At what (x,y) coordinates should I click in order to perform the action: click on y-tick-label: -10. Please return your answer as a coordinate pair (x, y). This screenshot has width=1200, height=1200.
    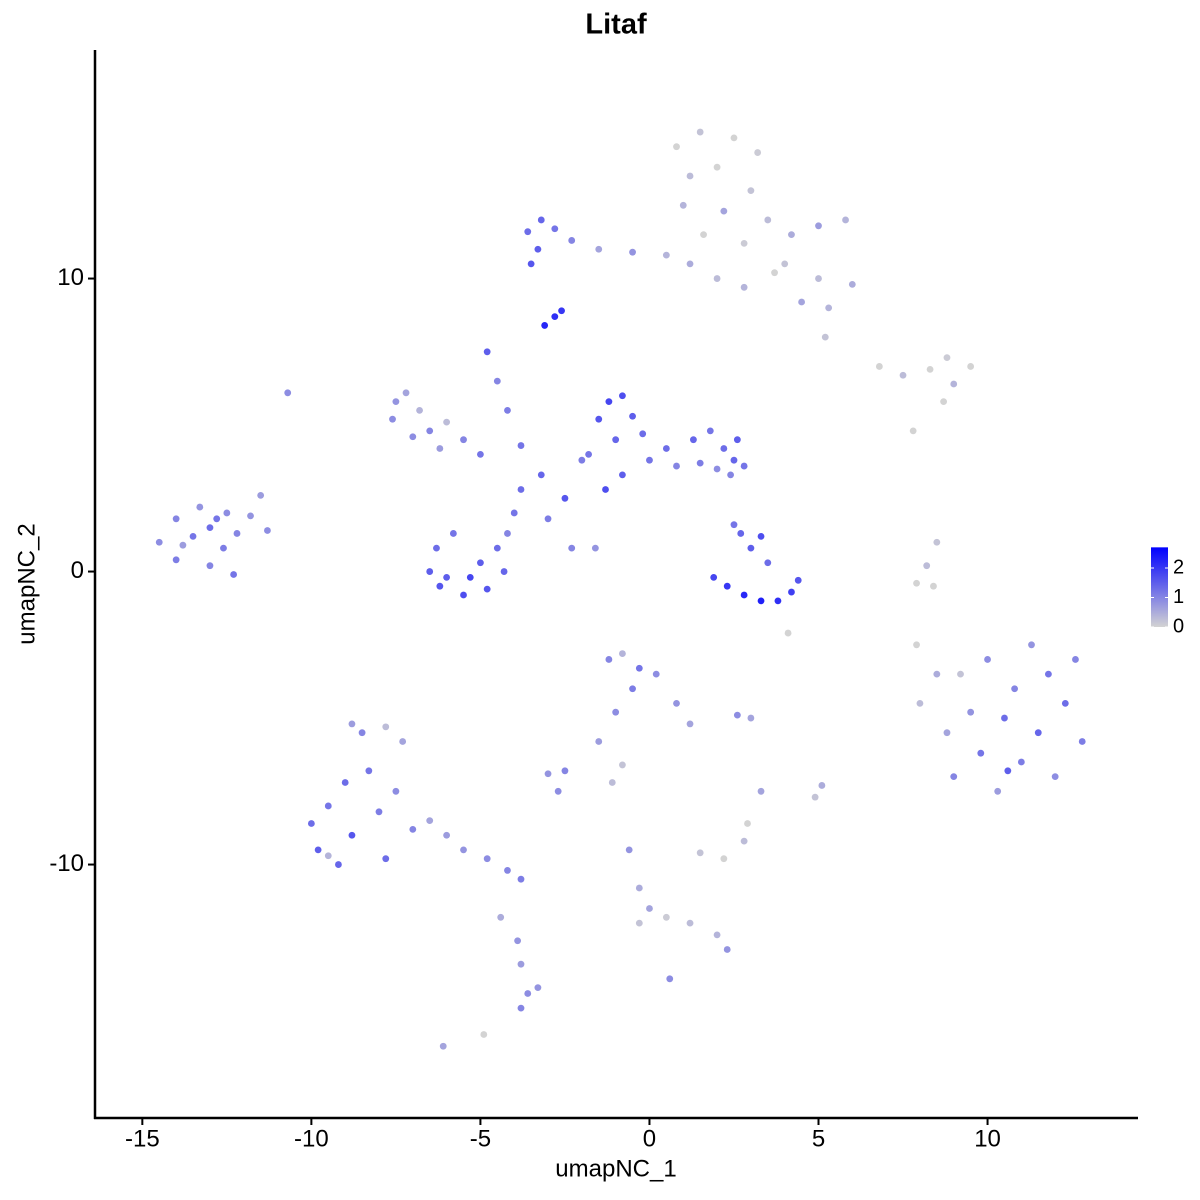
    Looking at the image, I should click on (66, 863).